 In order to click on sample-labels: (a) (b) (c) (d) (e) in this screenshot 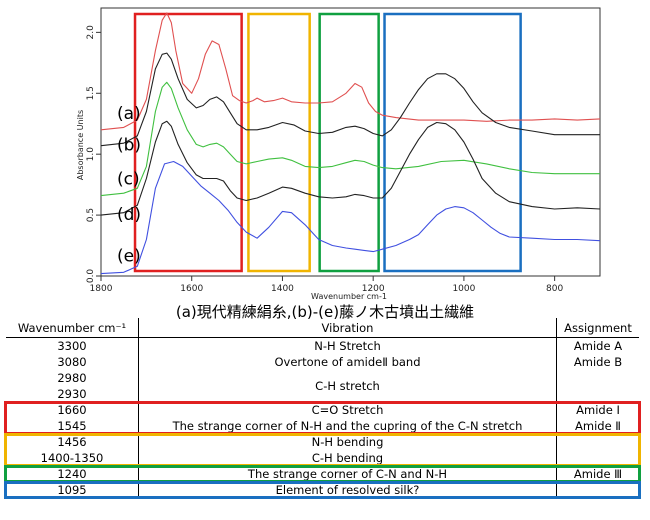, I will do `click(129, 185)`.